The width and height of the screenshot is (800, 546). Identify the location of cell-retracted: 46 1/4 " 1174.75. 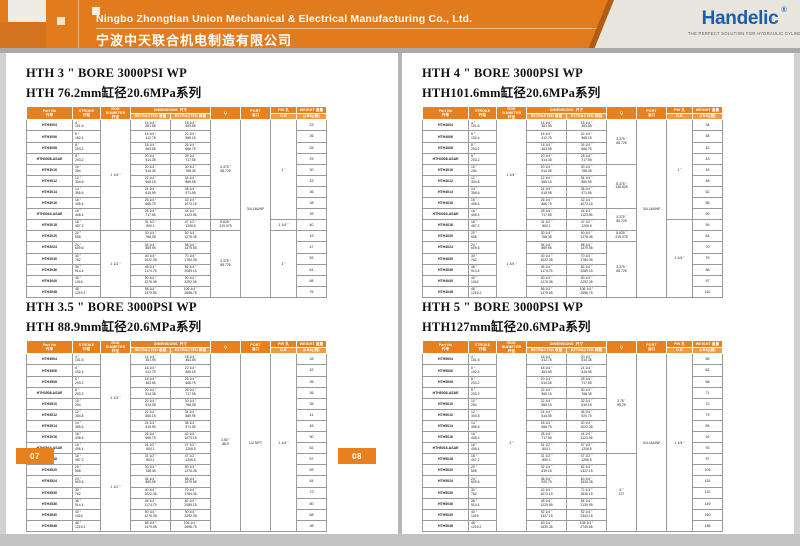
(150, 503).